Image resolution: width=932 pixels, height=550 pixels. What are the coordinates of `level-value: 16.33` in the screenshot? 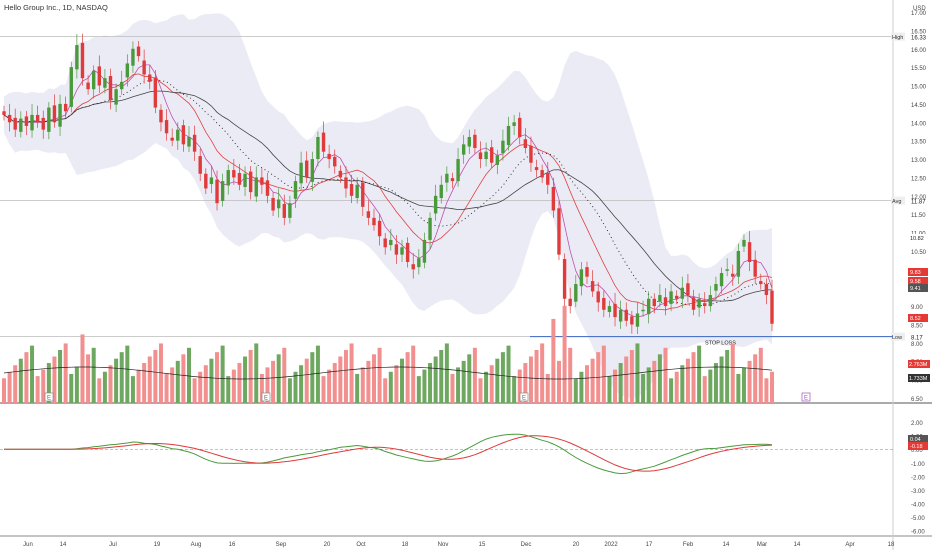 It's located at (919, 39).